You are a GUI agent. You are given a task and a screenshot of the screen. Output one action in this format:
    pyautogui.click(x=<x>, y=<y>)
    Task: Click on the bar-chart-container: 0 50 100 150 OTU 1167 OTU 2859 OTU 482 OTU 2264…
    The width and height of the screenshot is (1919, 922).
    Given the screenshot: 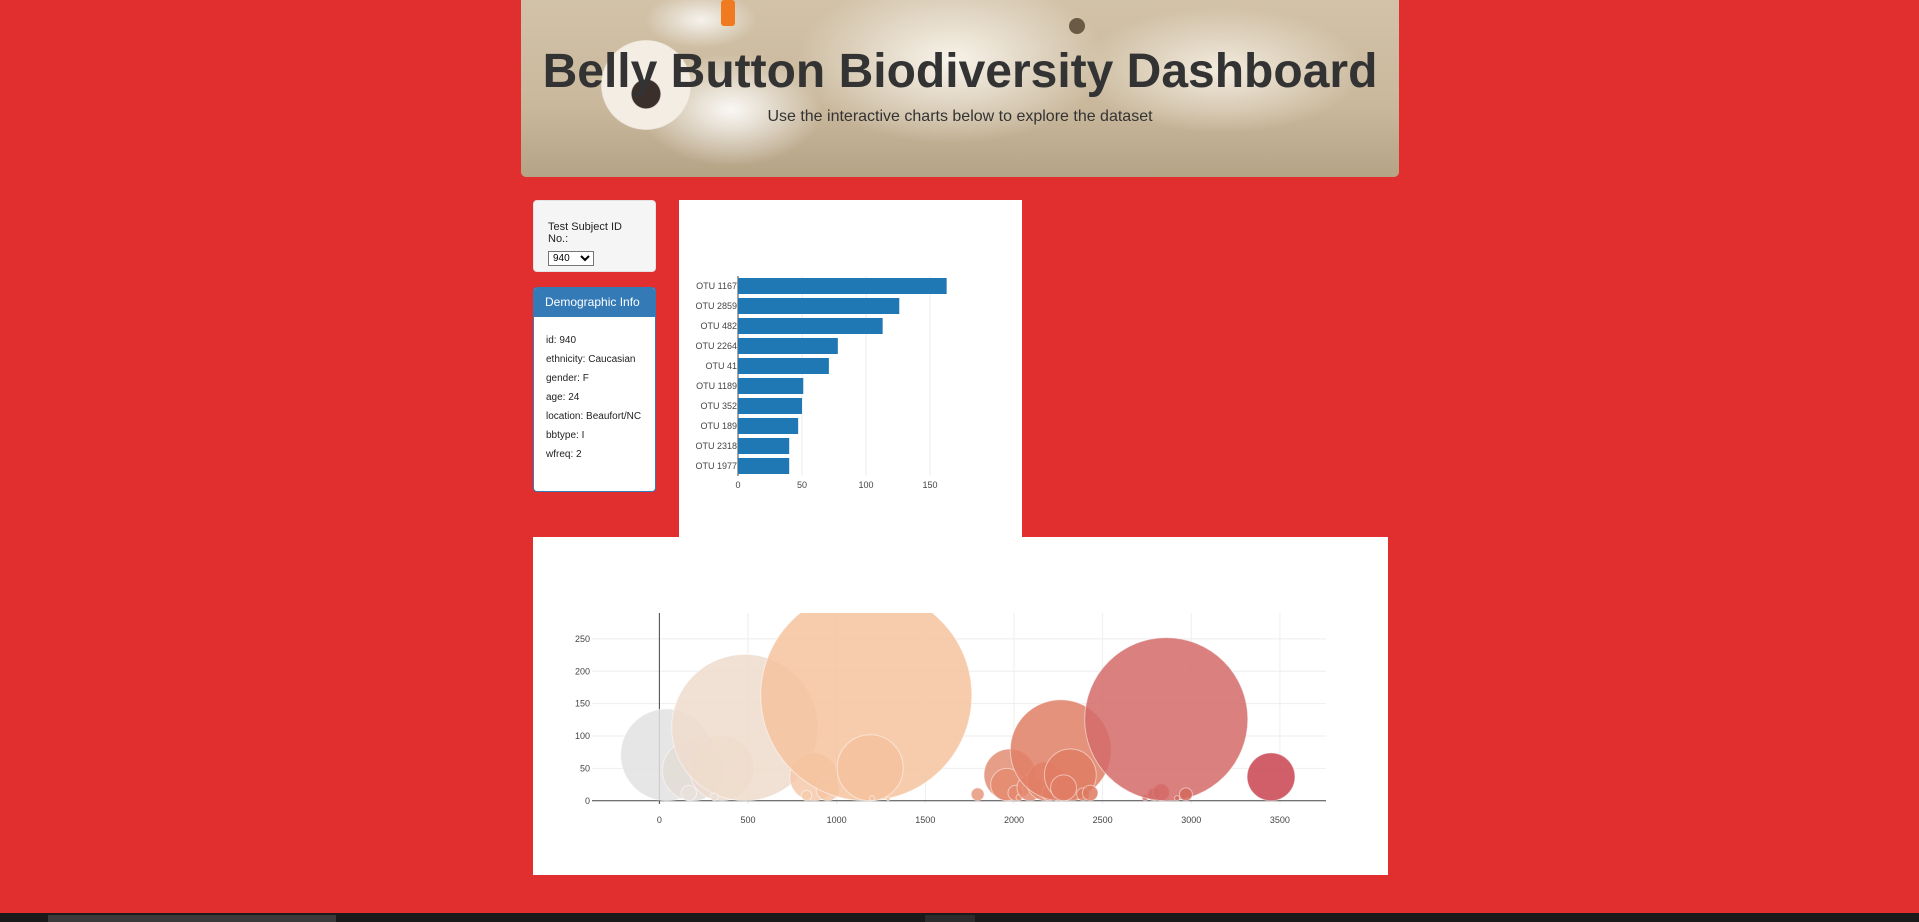 What is the action you would take?
    pyautogui.click(x=850, y=369)
    